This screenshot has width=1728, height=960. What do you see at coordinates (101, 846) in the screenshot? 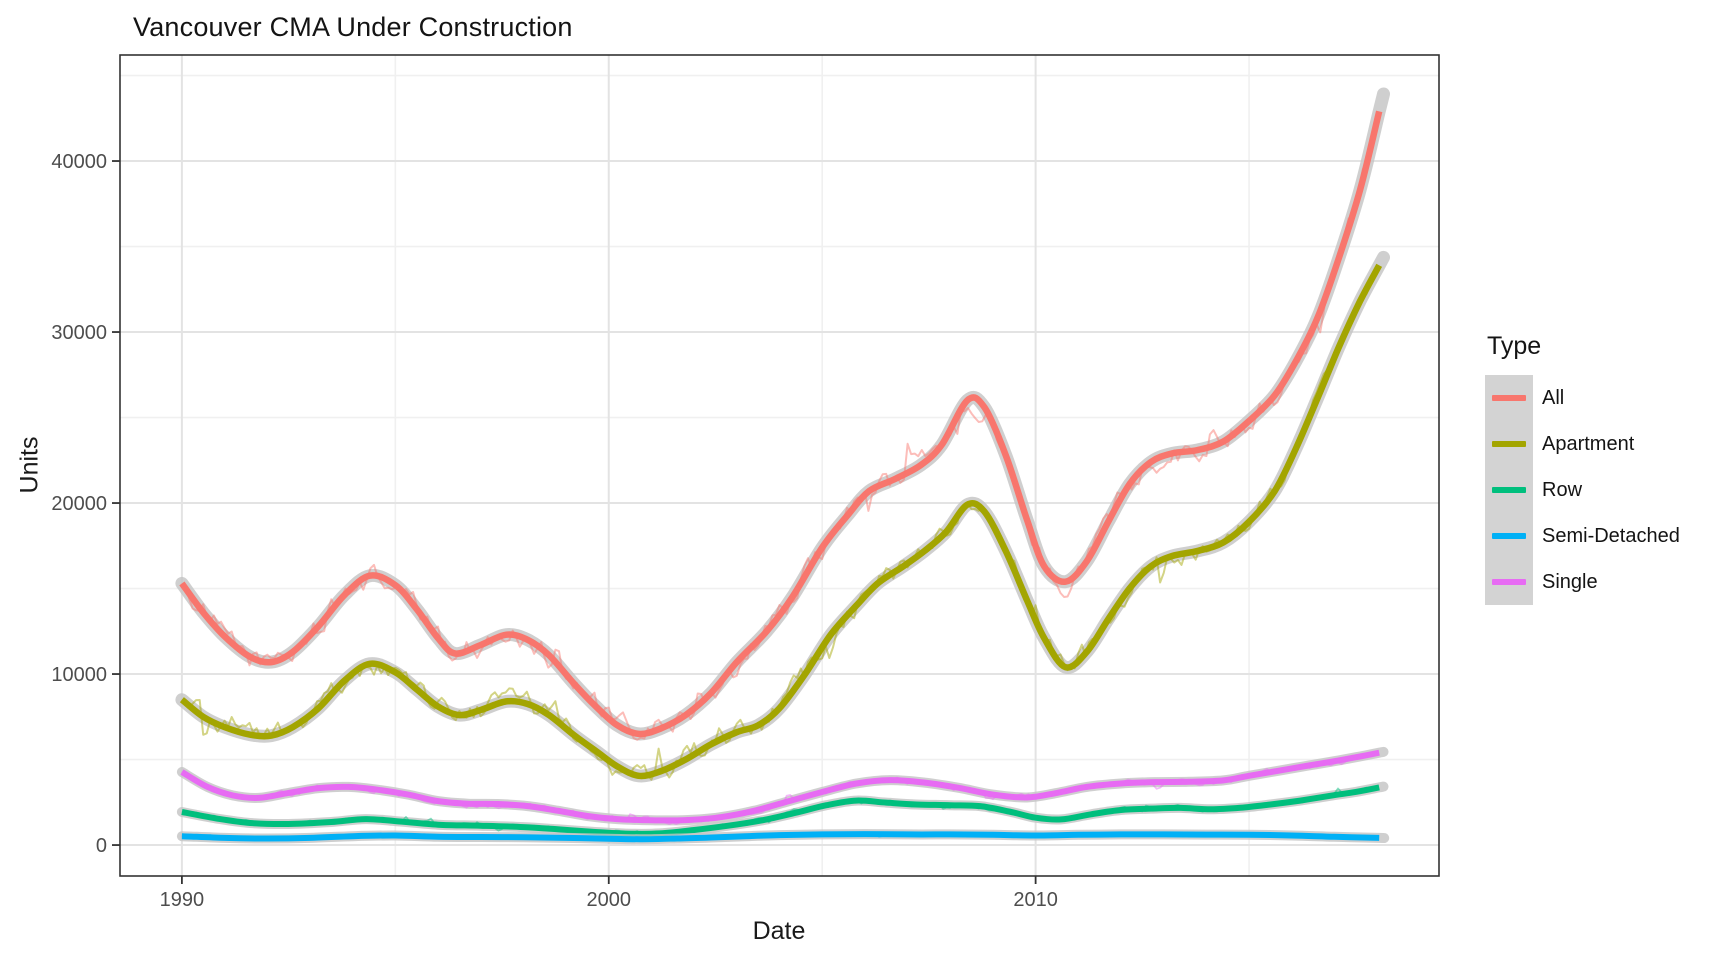
I see `y-tick-label: 0` at bounding box center [101, 846].